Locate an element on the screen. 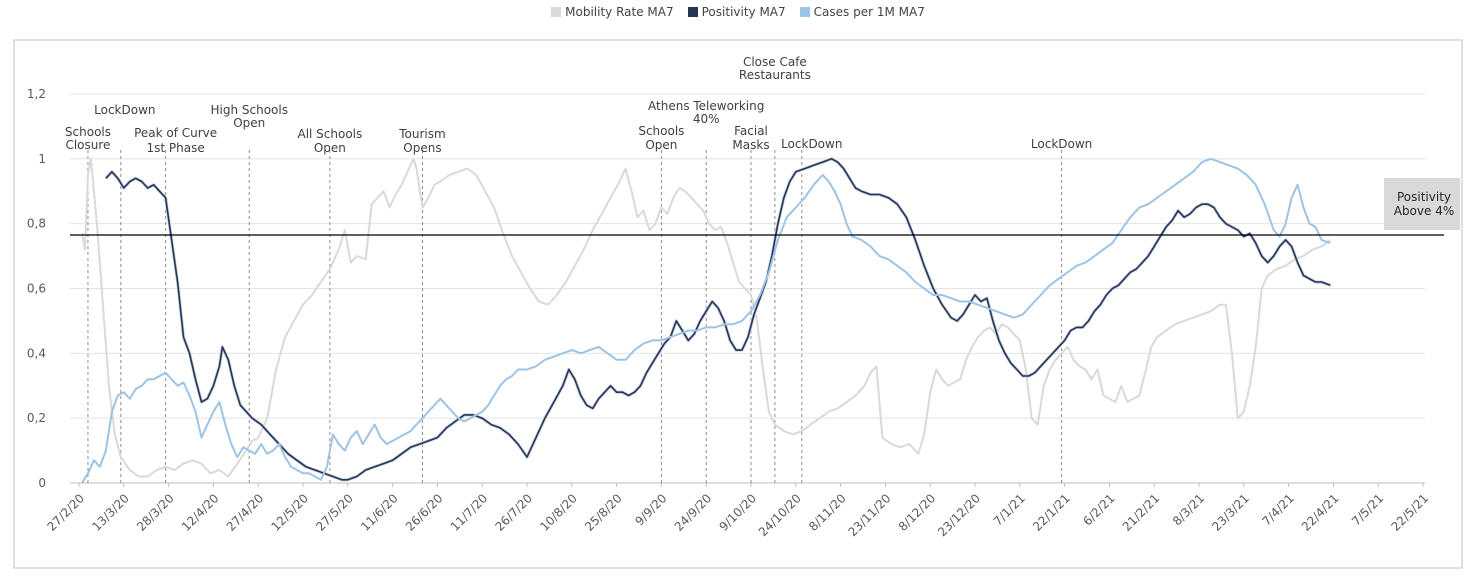 The image size is (1476, 582). event-label: All Schools is located at coordinates (329, 134).